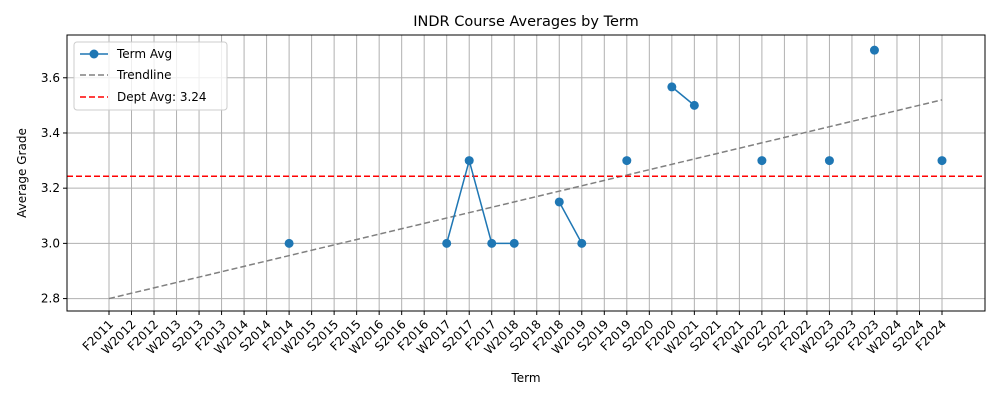  I want to click on y-axis-ticks: 2.8 3.0 3.2 3.4 3.6, so click(54, 188).